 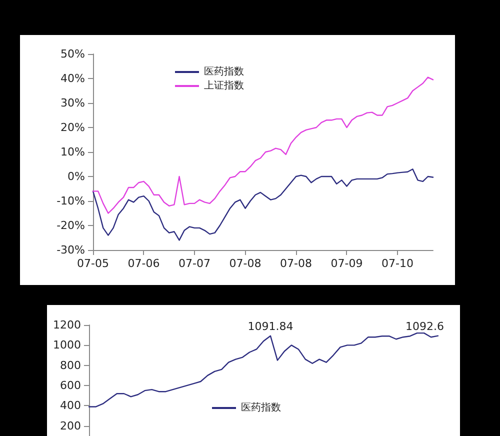 I want to click on legend-label: 上证指数, so click(x=224, y=86).